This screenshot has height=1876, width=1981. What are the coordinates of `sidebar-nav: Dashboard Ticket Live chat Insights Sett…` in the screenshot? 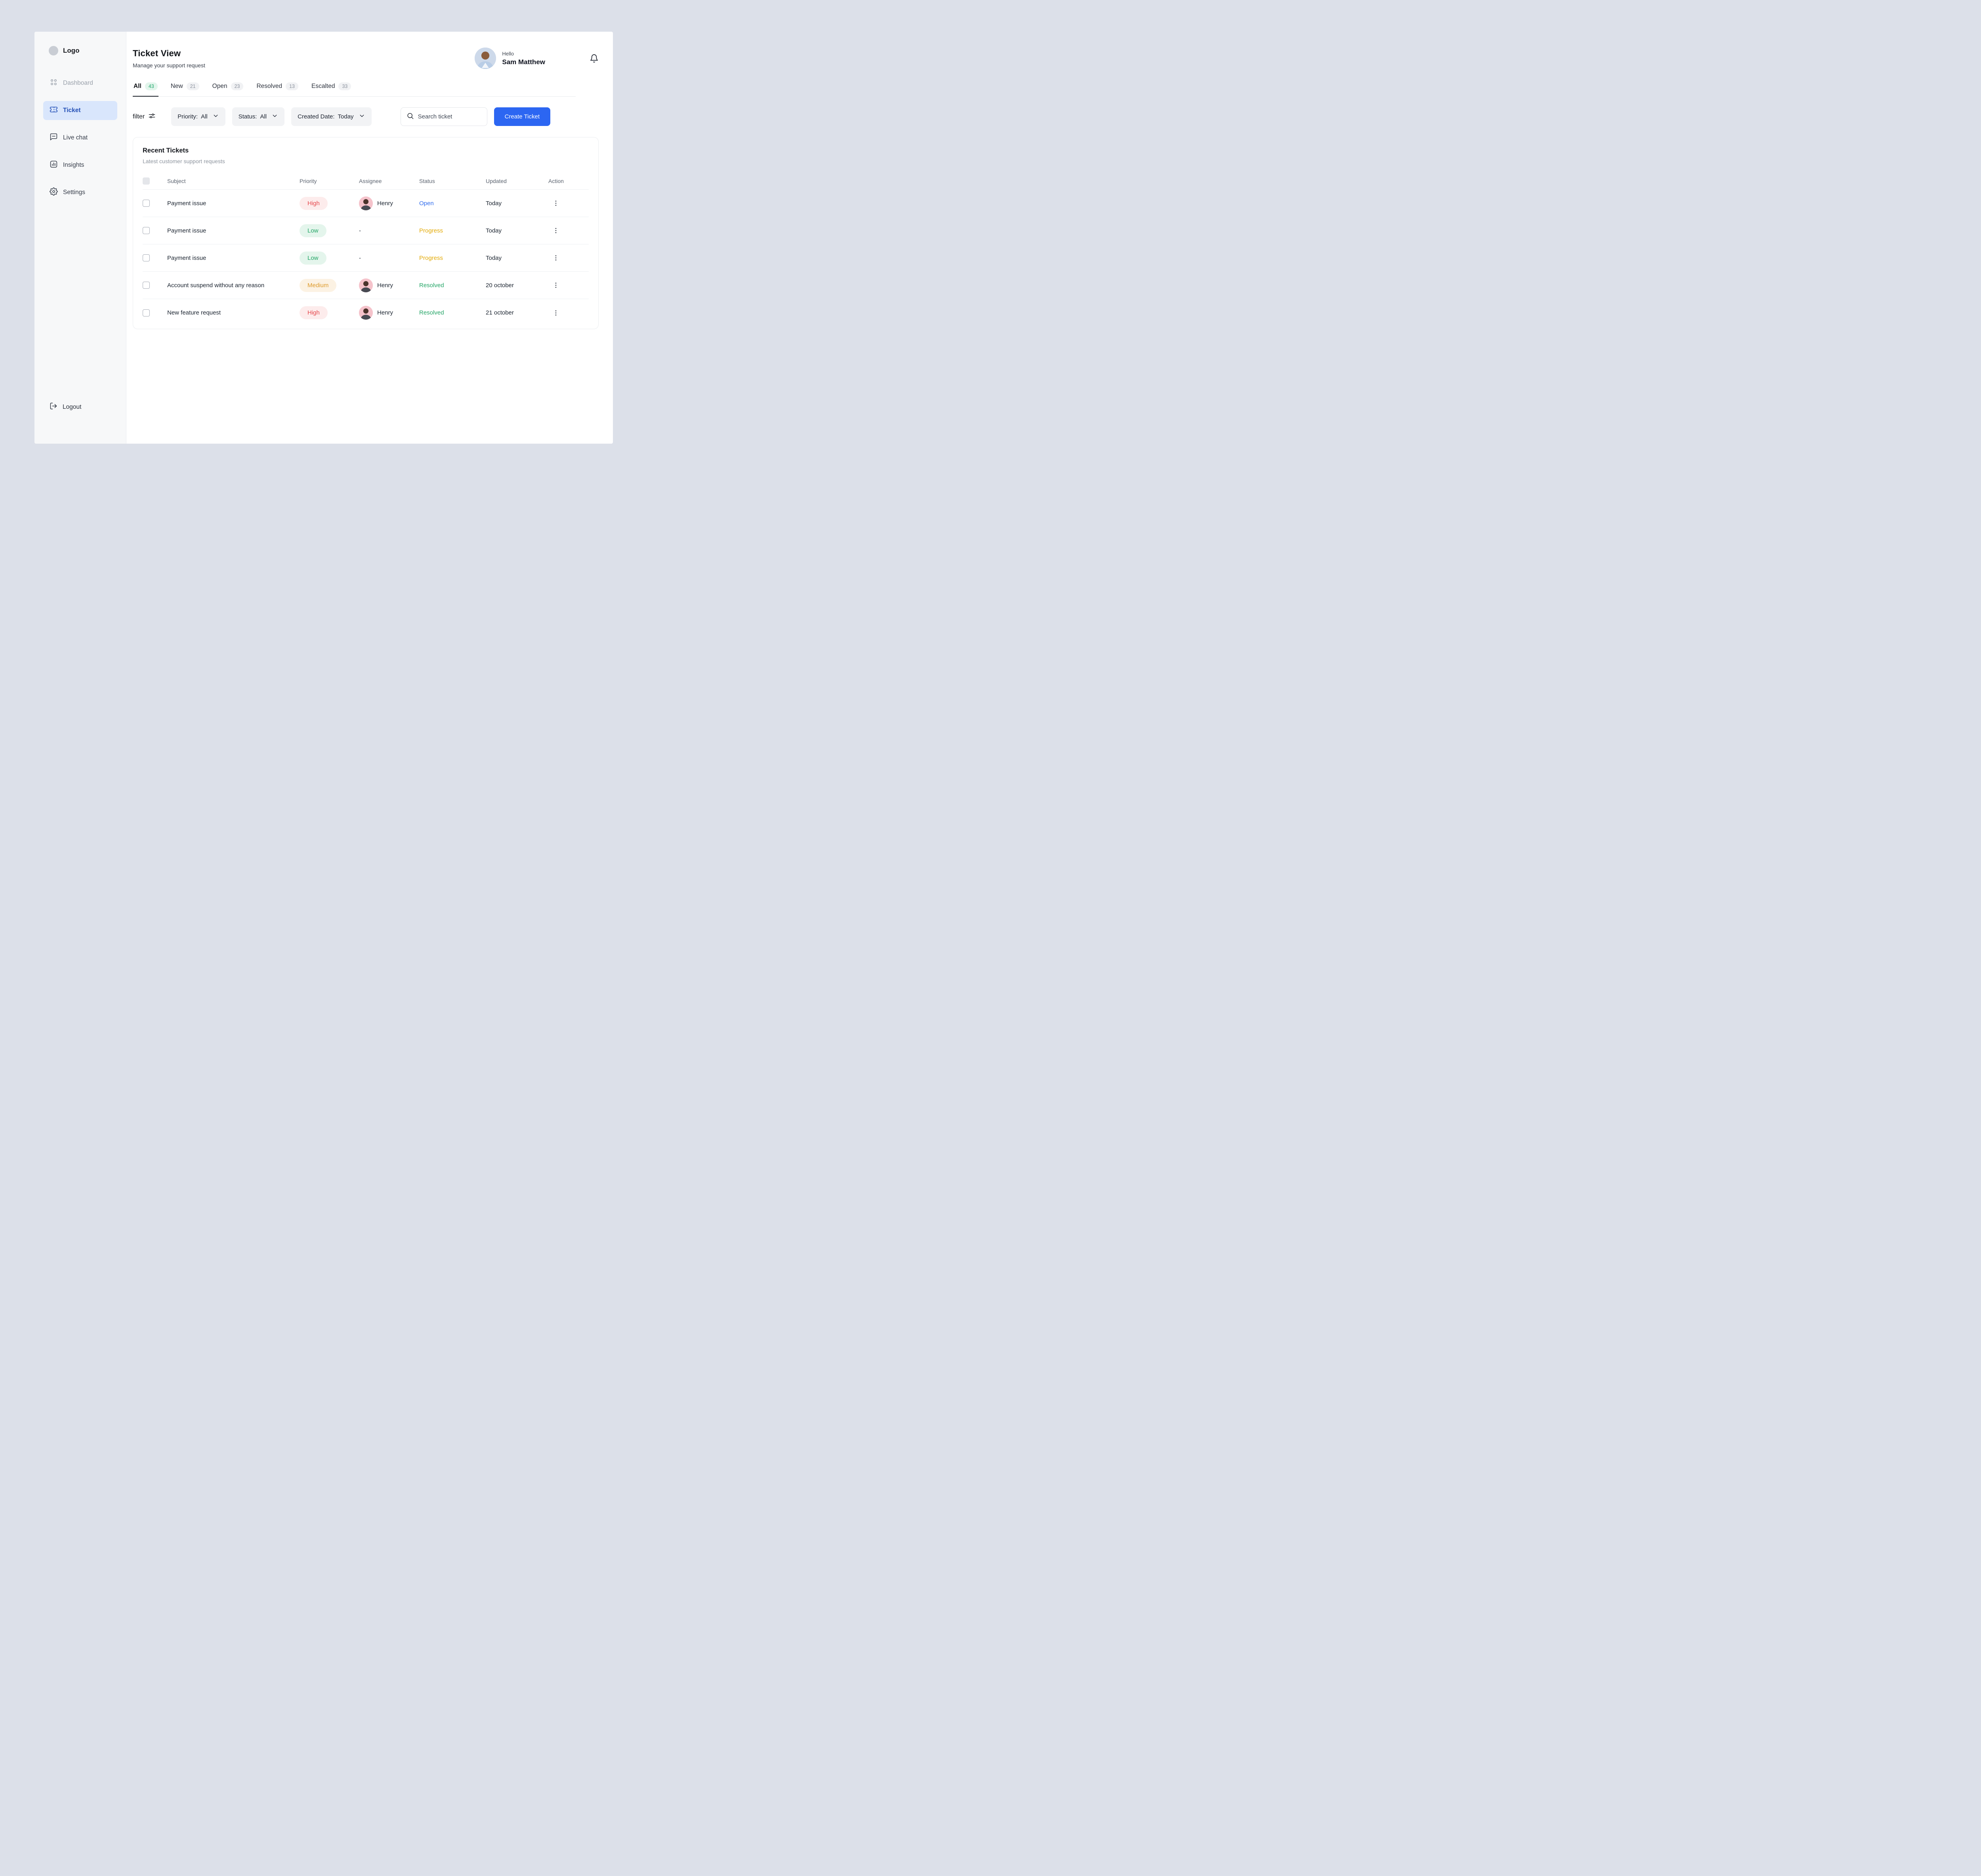 It's located at (80, 138).